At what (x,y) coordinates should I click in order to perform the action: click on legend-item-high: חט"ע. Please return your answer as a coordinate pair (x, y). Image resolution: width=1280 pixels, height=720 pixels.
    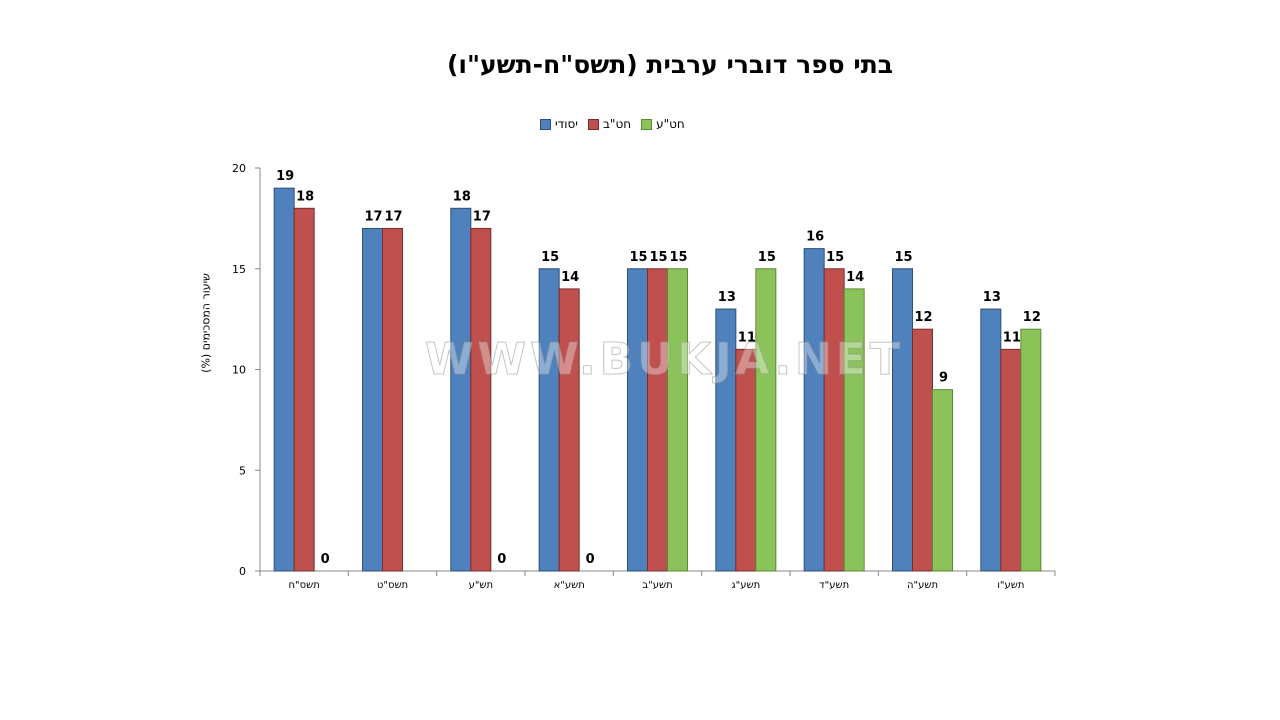
    Looking at the image, I should click on (663, 124).